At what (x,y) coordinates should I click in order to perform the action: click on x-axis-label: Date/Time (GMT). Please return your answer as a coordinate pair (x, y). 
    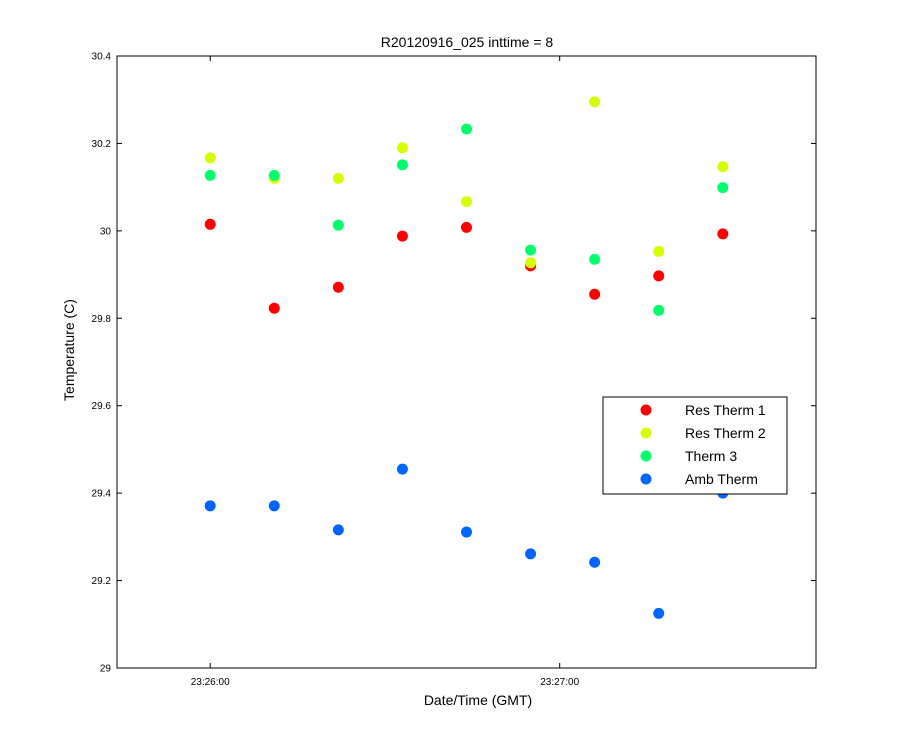
    Looking at the image, I should click on (478, 700).